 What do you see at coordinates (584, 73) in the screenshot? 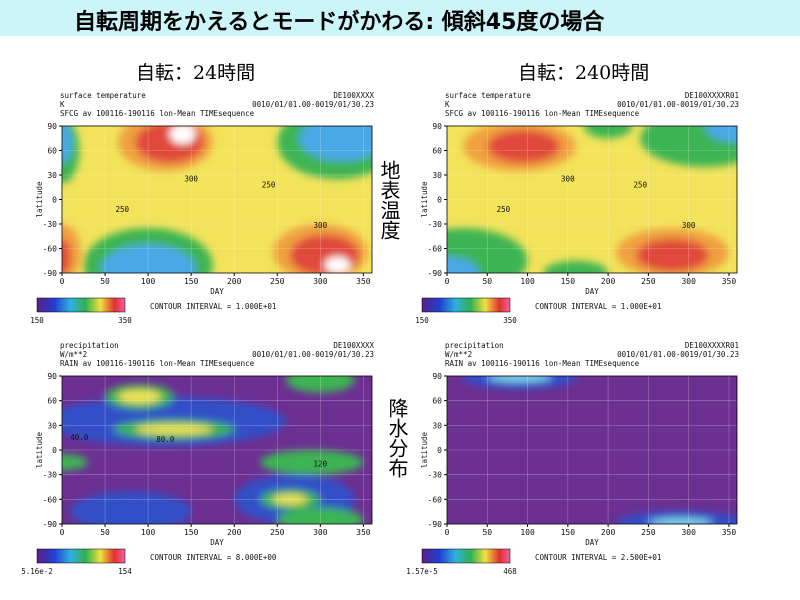
I see `column-heading: 自転：240時間` at bounding box center [584, 73].